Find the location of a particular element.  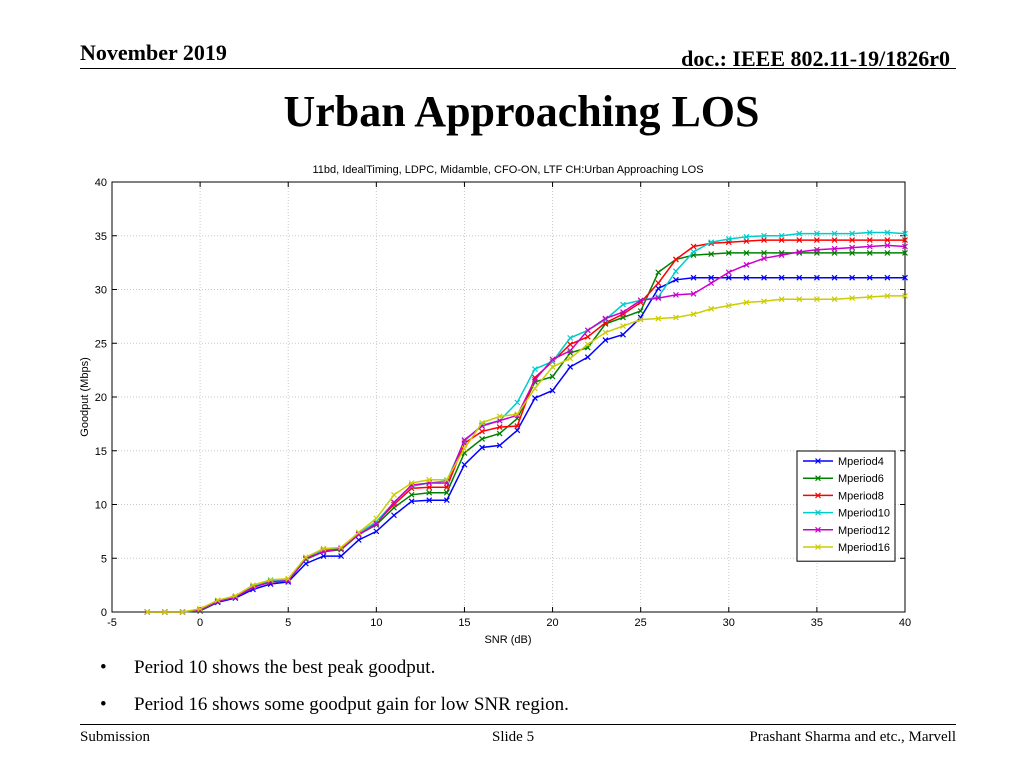

footer-submission: Submission is located at coordinates (115, 737).